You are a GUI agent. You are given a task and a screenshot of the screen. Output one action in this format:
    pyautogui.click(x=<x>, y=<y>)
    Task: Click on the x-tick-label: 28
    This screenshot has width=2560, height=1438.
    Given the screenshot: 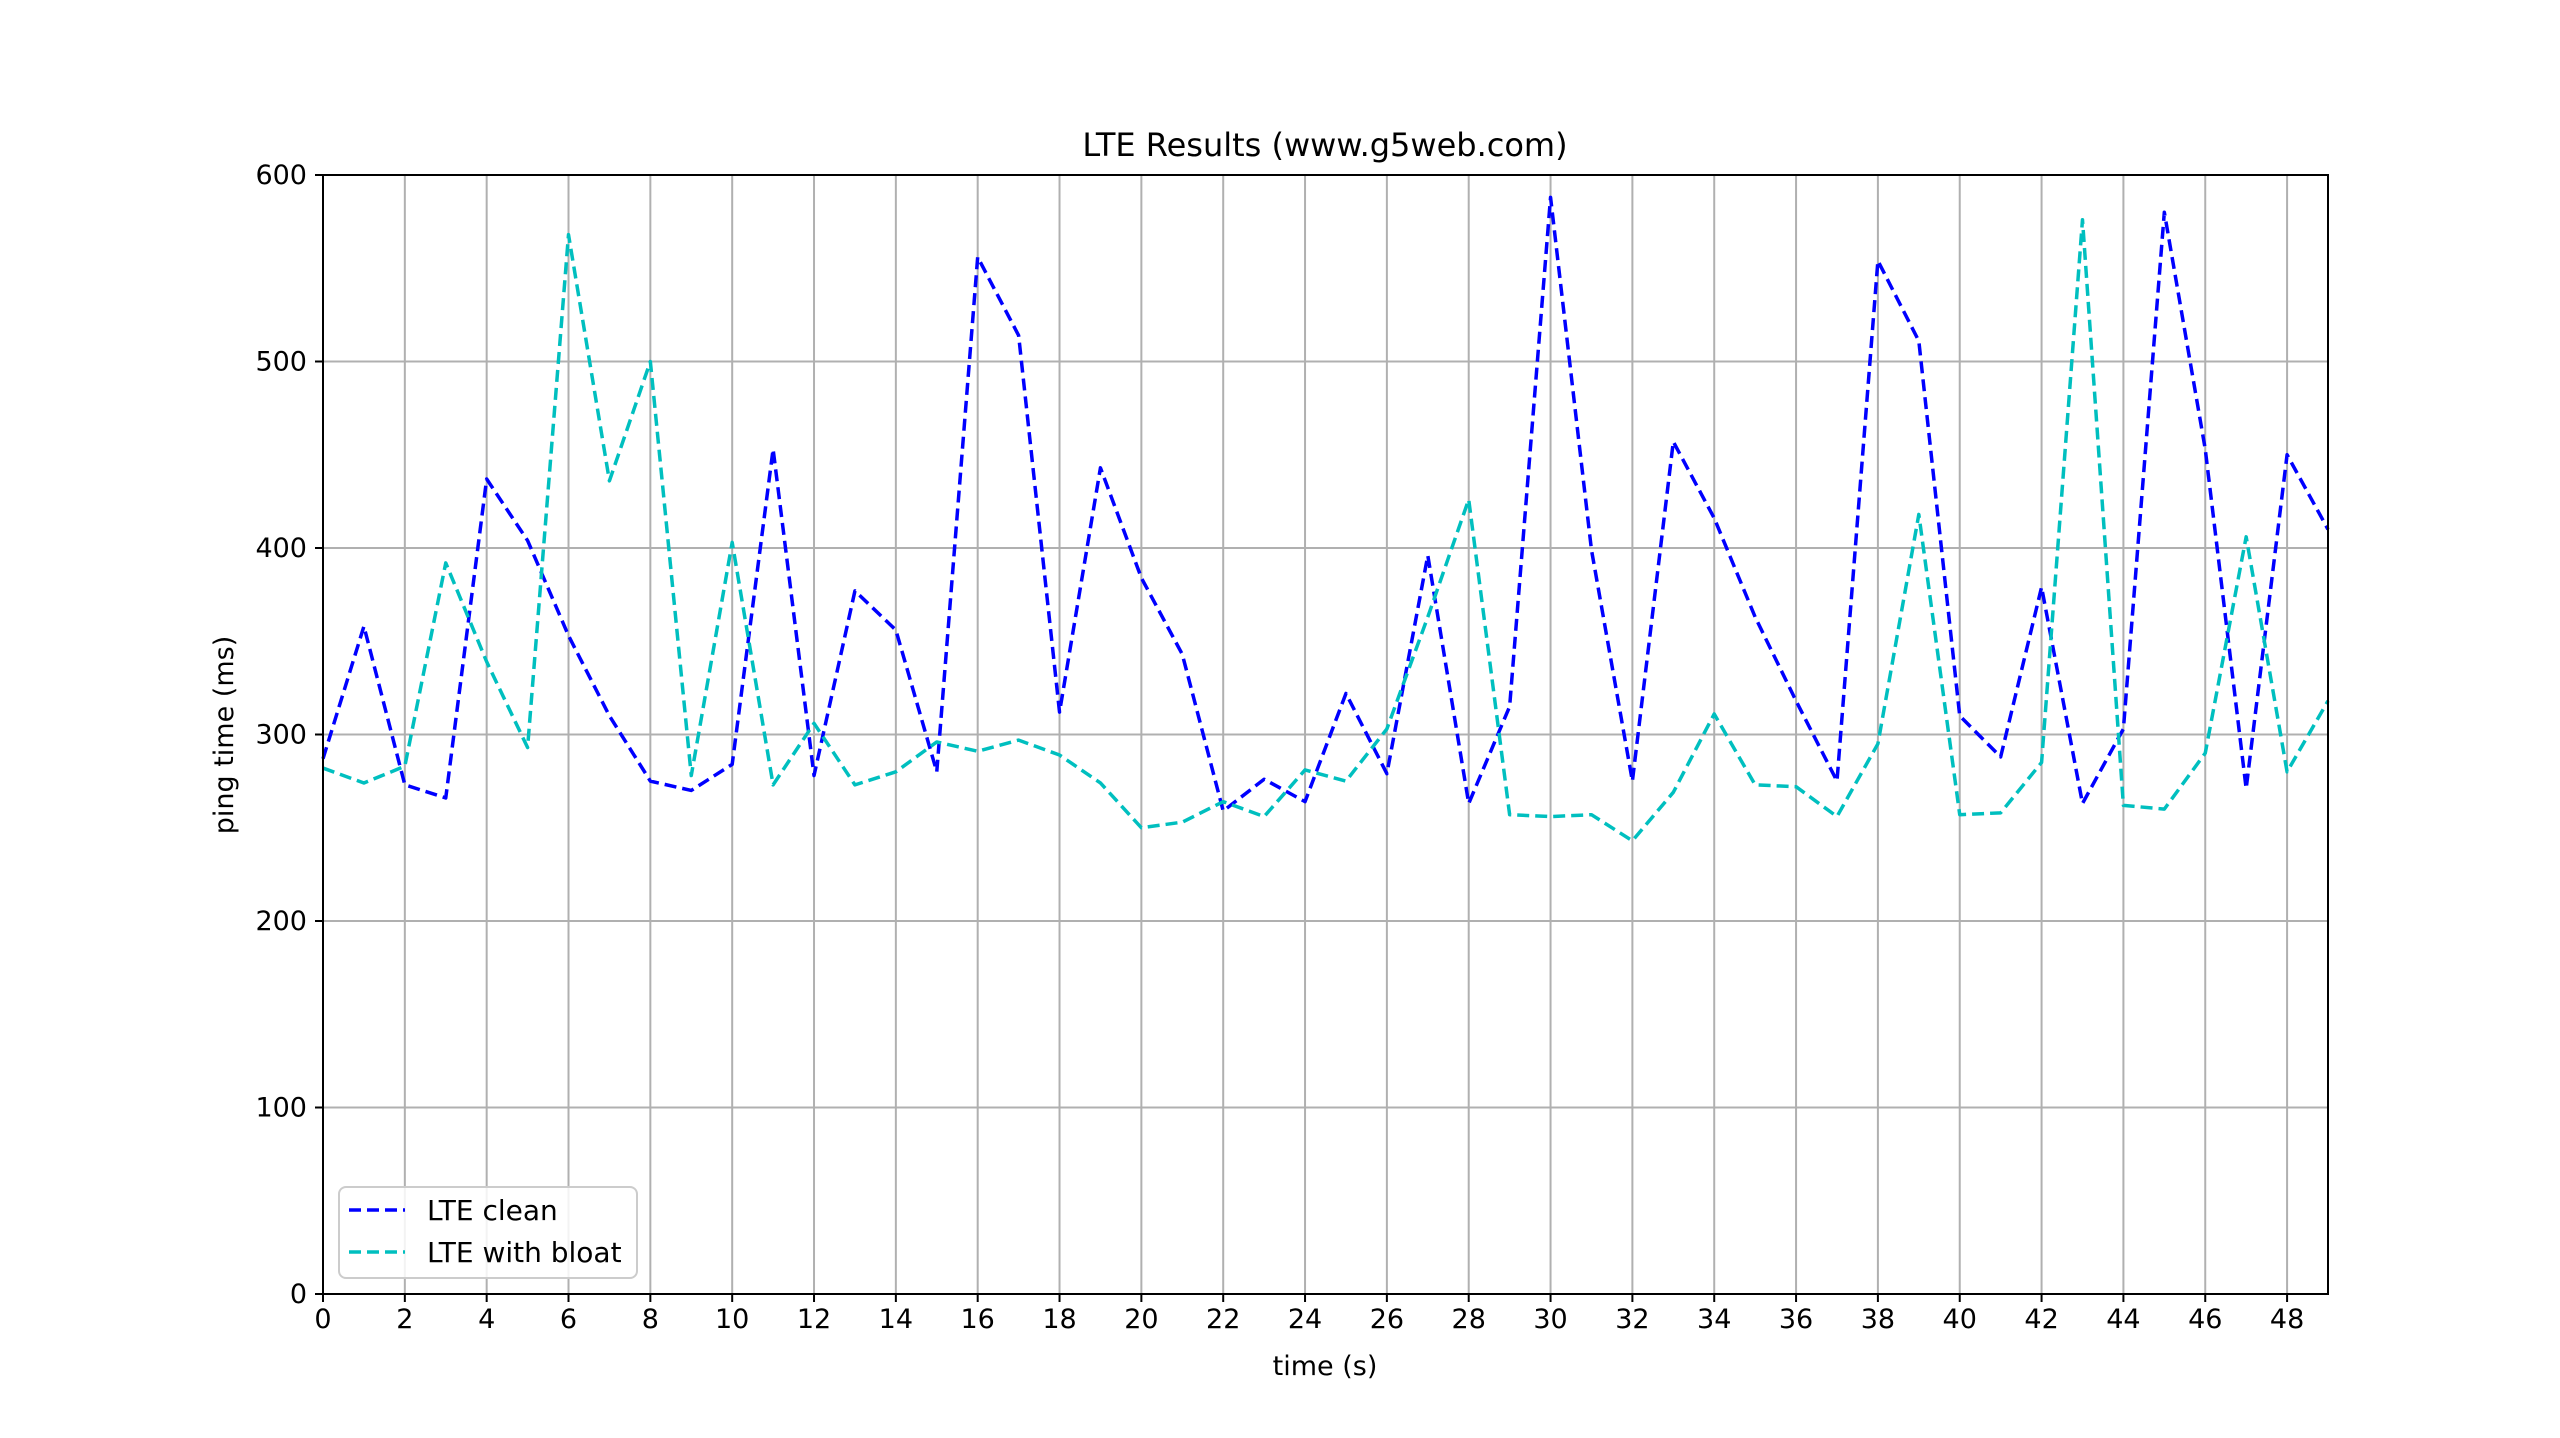 What is the action you would take?
    pyautogui.click(x=1469, y=1319)
    